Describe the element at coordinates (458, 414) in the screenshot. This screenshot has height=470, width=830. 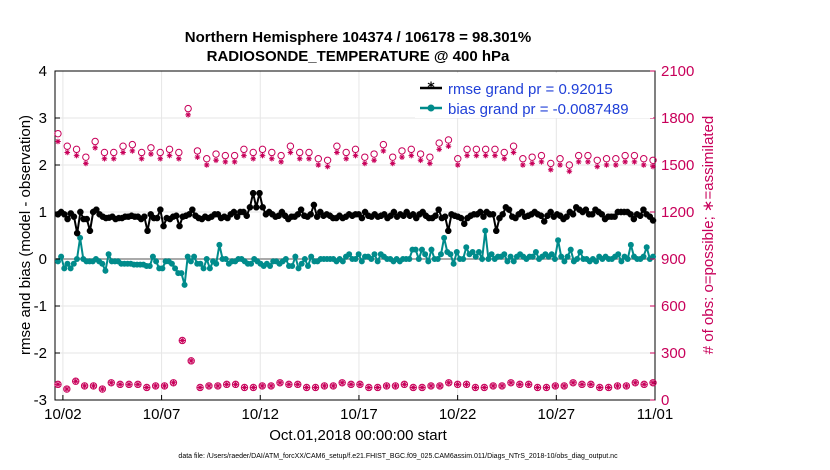
I see `x-tick-label: 10/22` at that location.